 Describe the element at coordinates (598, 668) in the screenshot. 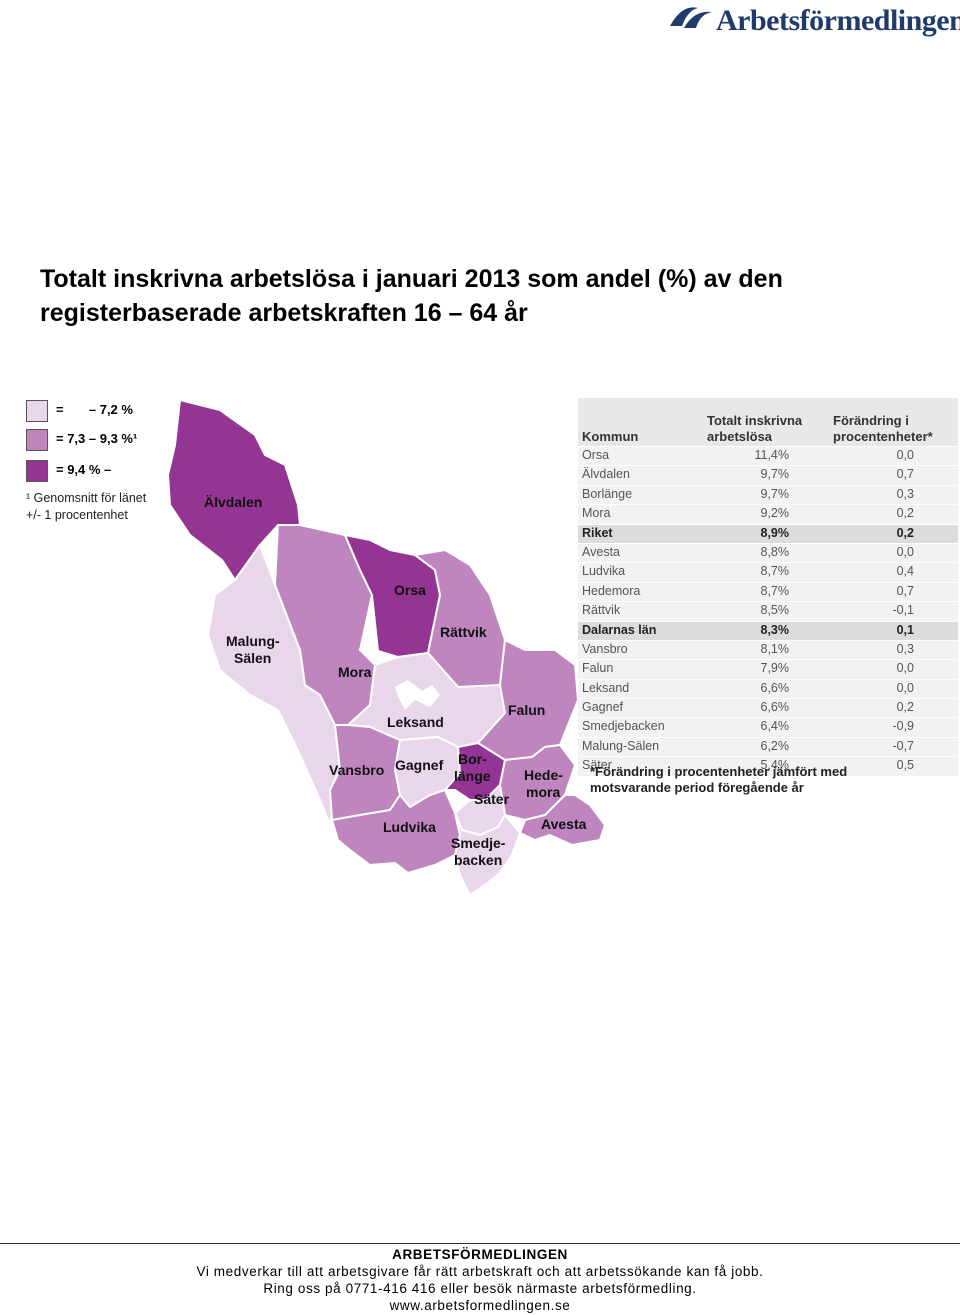

I see `table-cell-kommun: Falun` at that location.